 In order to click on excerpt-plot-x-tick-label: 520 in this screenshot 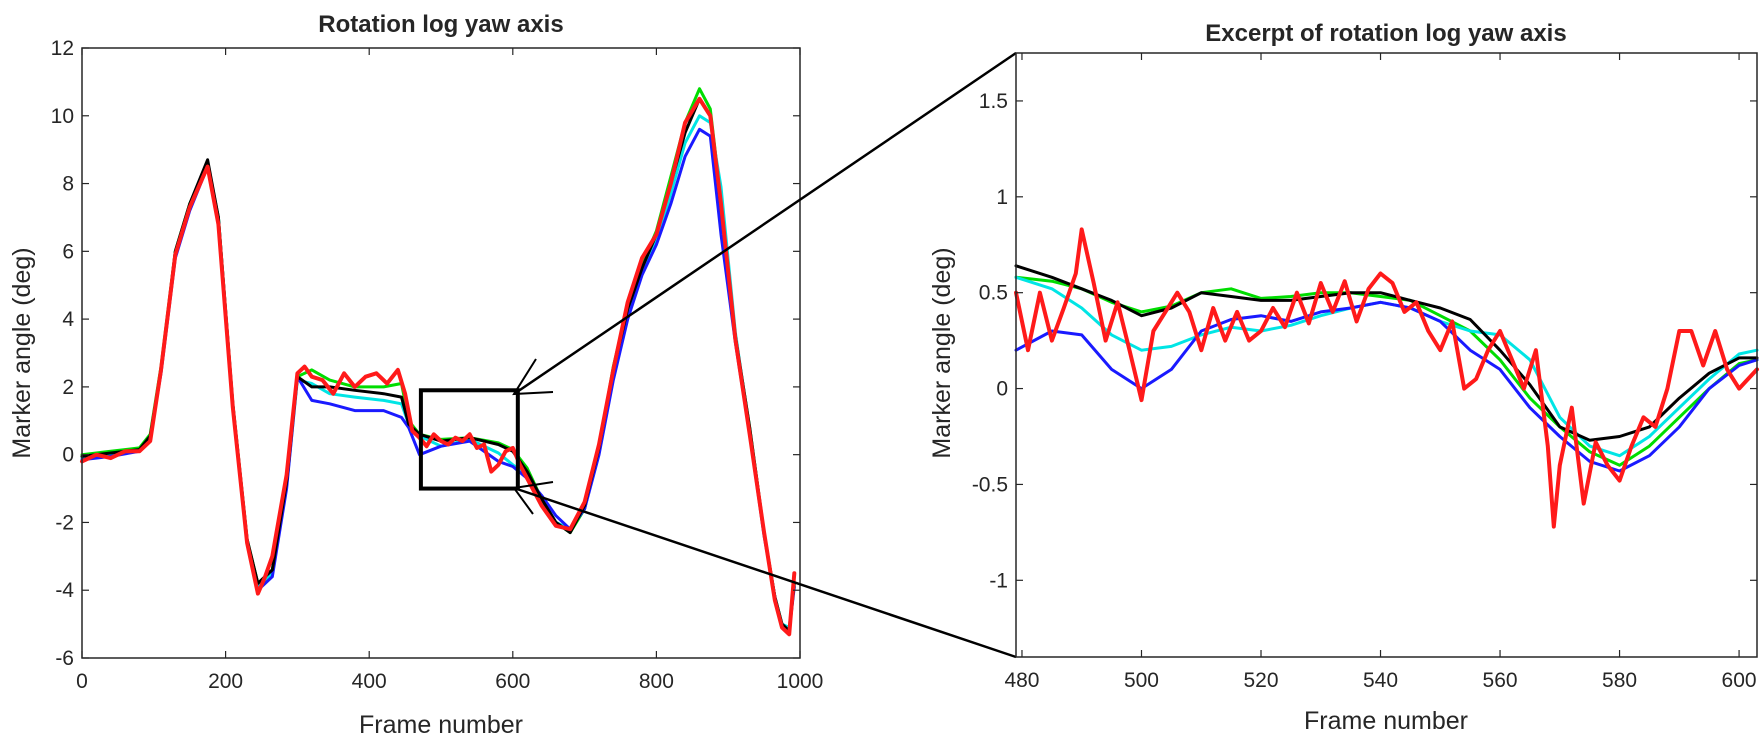, I will do `click(1260, 680)`.